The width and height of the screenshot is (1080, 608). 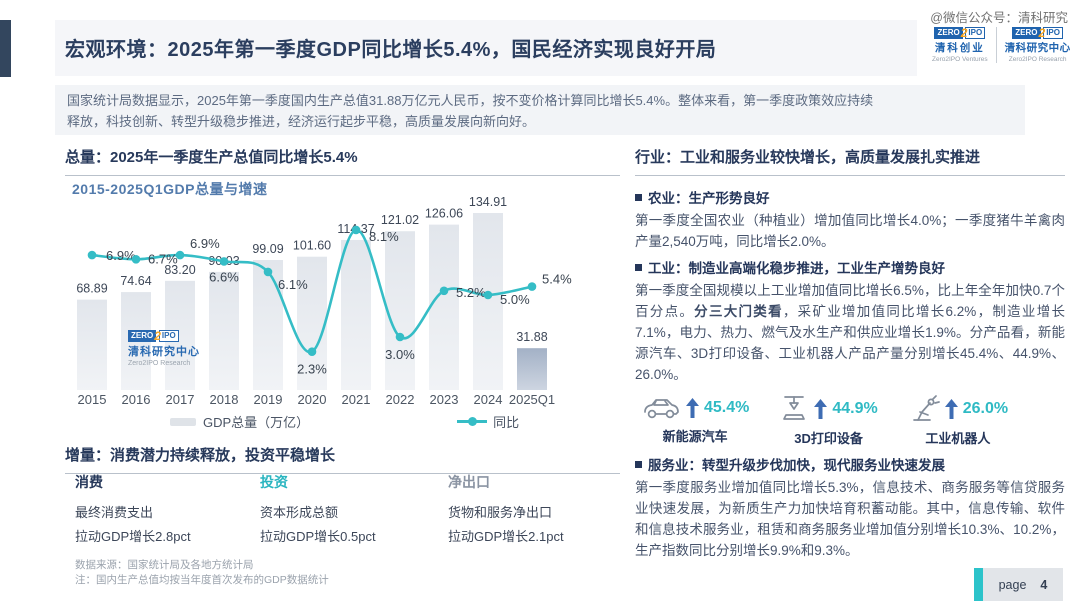 What do you see at coordinates (400, 399) in the screenshot?
I see `x-axis-tick: 2022` at bounding box center [400, 399].